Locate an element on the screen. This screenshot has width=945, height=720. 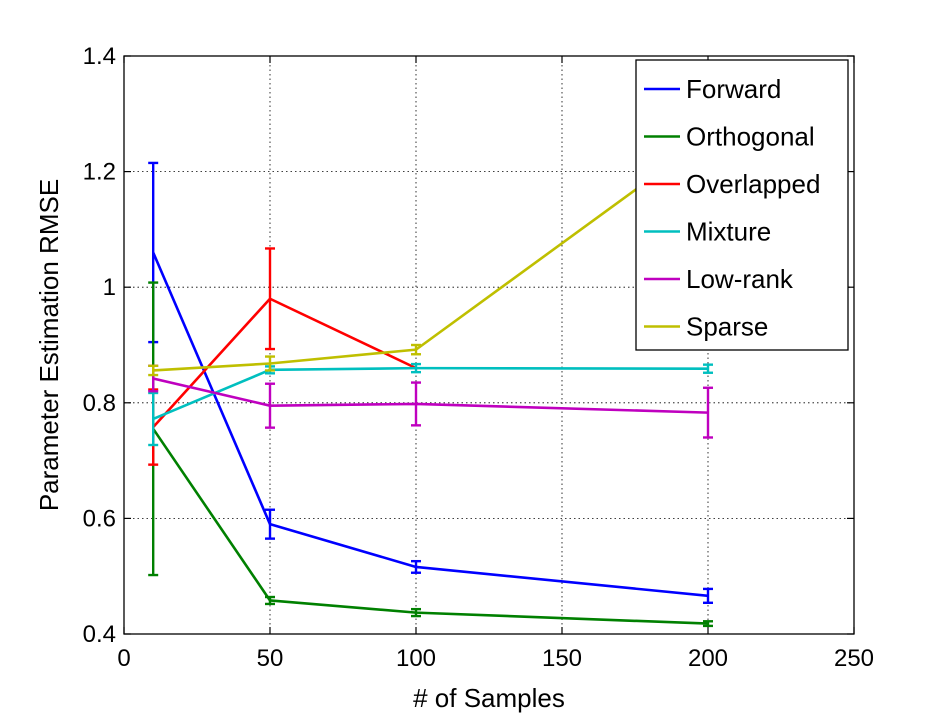
legend-item-orthogonal: Orthogonal is located at coordinates (729, 137).